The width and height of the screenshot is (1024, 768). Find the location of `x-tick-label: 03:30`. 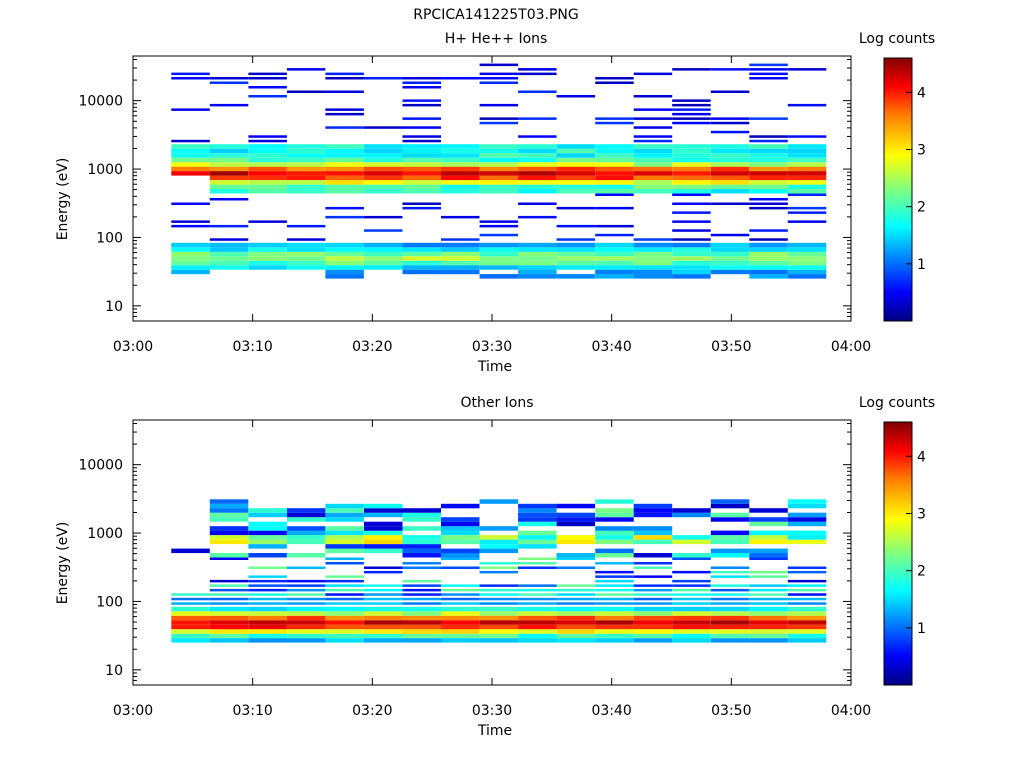

x-tick-label: 03:30 is located at coordinates (492, 347).